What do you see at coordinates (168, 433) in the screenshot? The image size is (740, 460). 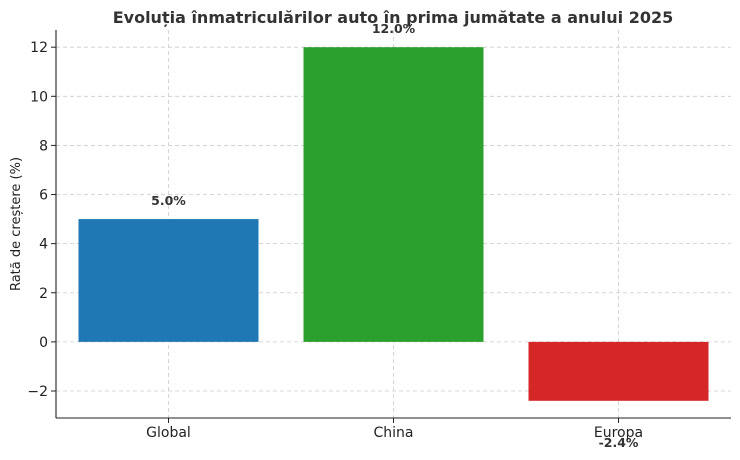 I see `x-tick-label: Global` at bounding box center [168, 433].